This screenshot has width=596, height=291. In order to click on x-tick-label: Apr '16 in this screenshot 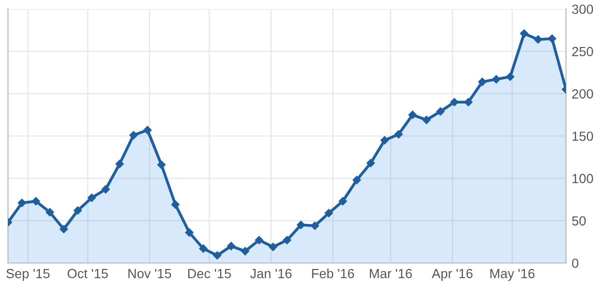, I will do `click(452, 274)`.